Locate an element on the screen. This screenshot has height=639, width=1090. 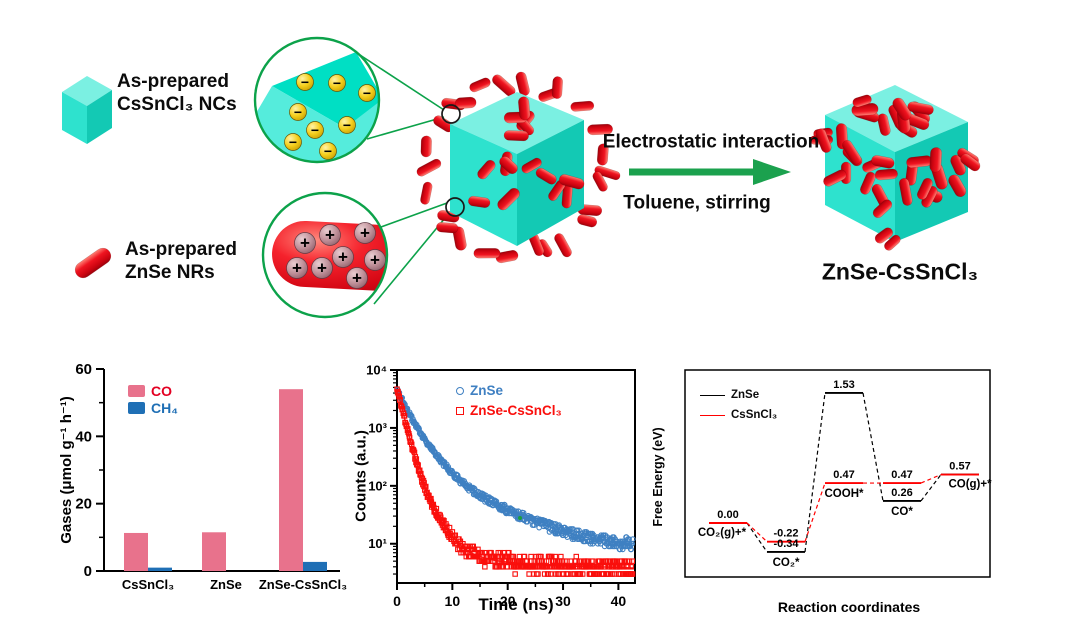
cssncl3-nc-label: As-prepared CsSnCl₃ NCs is located at coordinates (177, 93).